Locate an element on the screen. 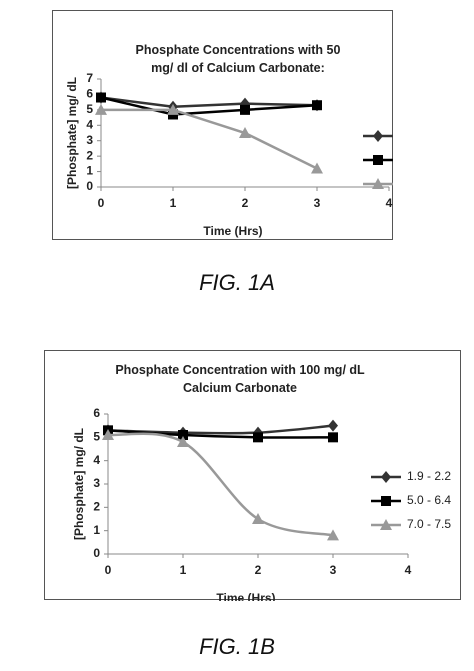 The width and height of the screenshot is (474, 671). legend-label: 5.0 - 6.4 is located at coordinates (429, 500).